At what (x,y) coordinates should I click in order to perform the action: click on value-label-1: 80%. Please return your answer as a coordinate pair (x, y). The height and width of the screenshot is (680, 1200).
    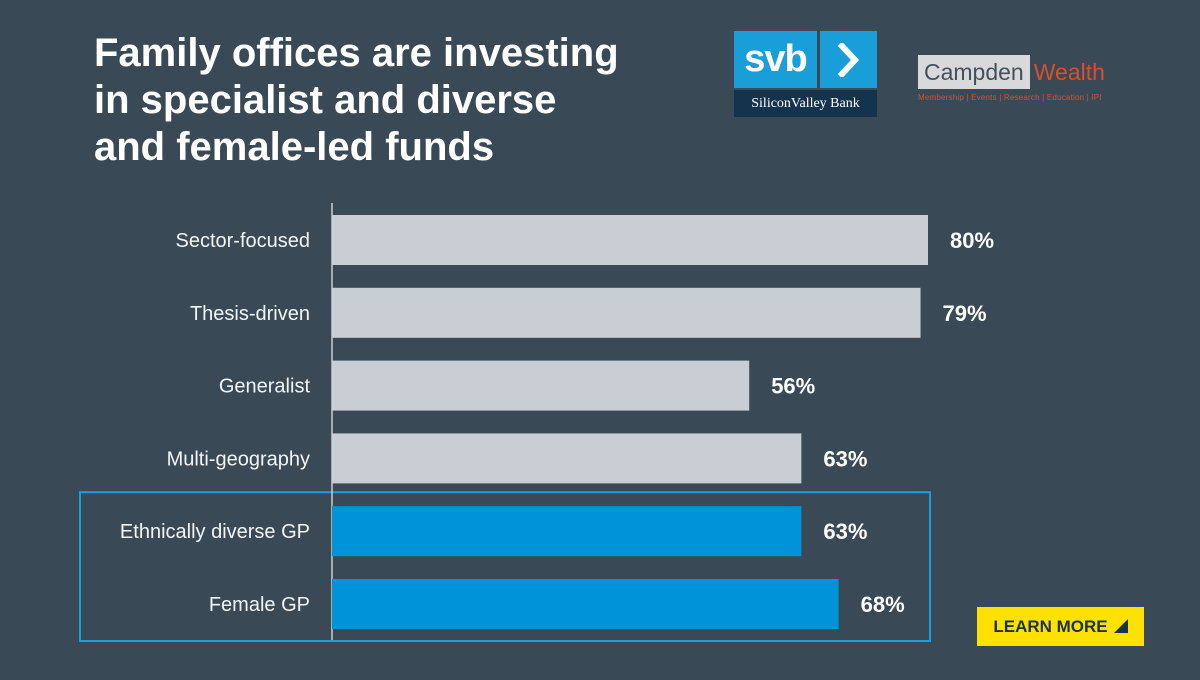
    Looking at the image, I should click on (972, 240).